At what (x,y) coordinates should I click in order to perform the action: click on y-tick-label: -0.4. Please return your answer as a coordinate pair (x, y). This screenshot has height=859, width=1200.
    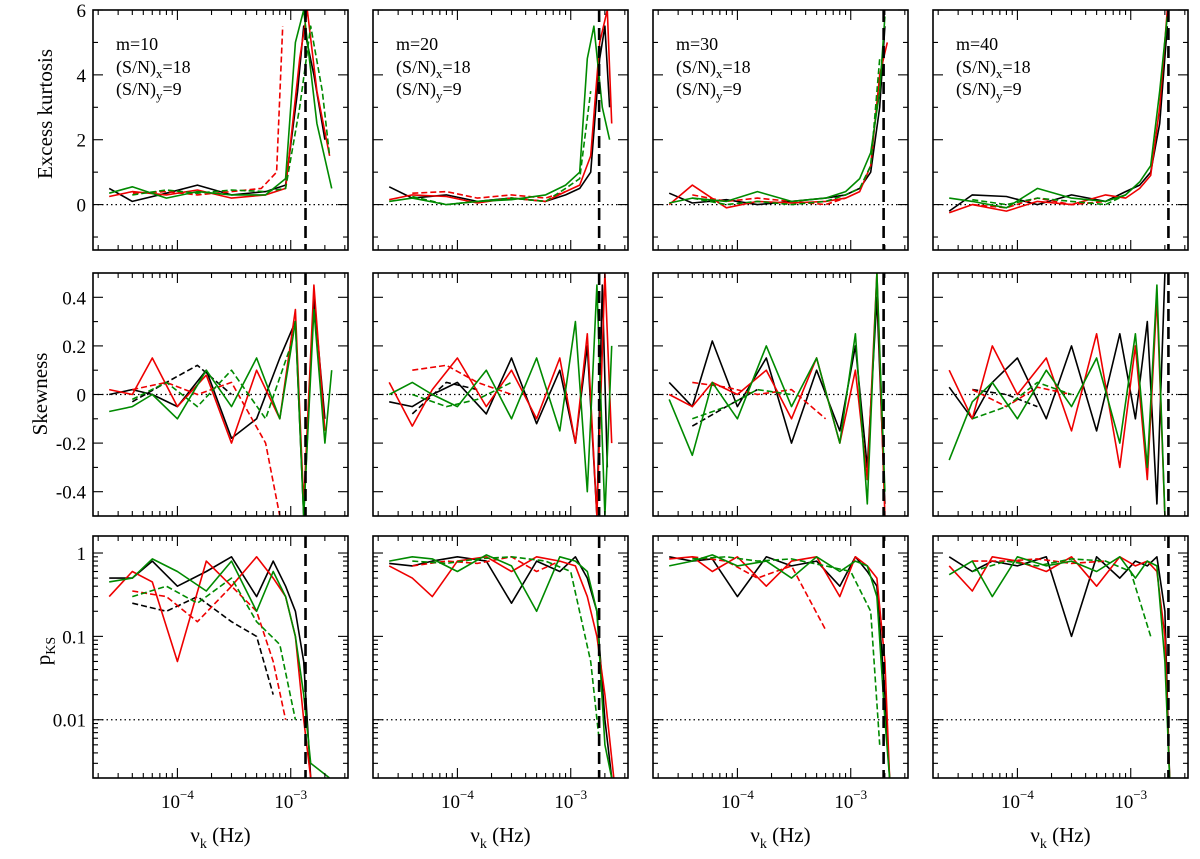
    Looking at the image, I should click on (71, 493).